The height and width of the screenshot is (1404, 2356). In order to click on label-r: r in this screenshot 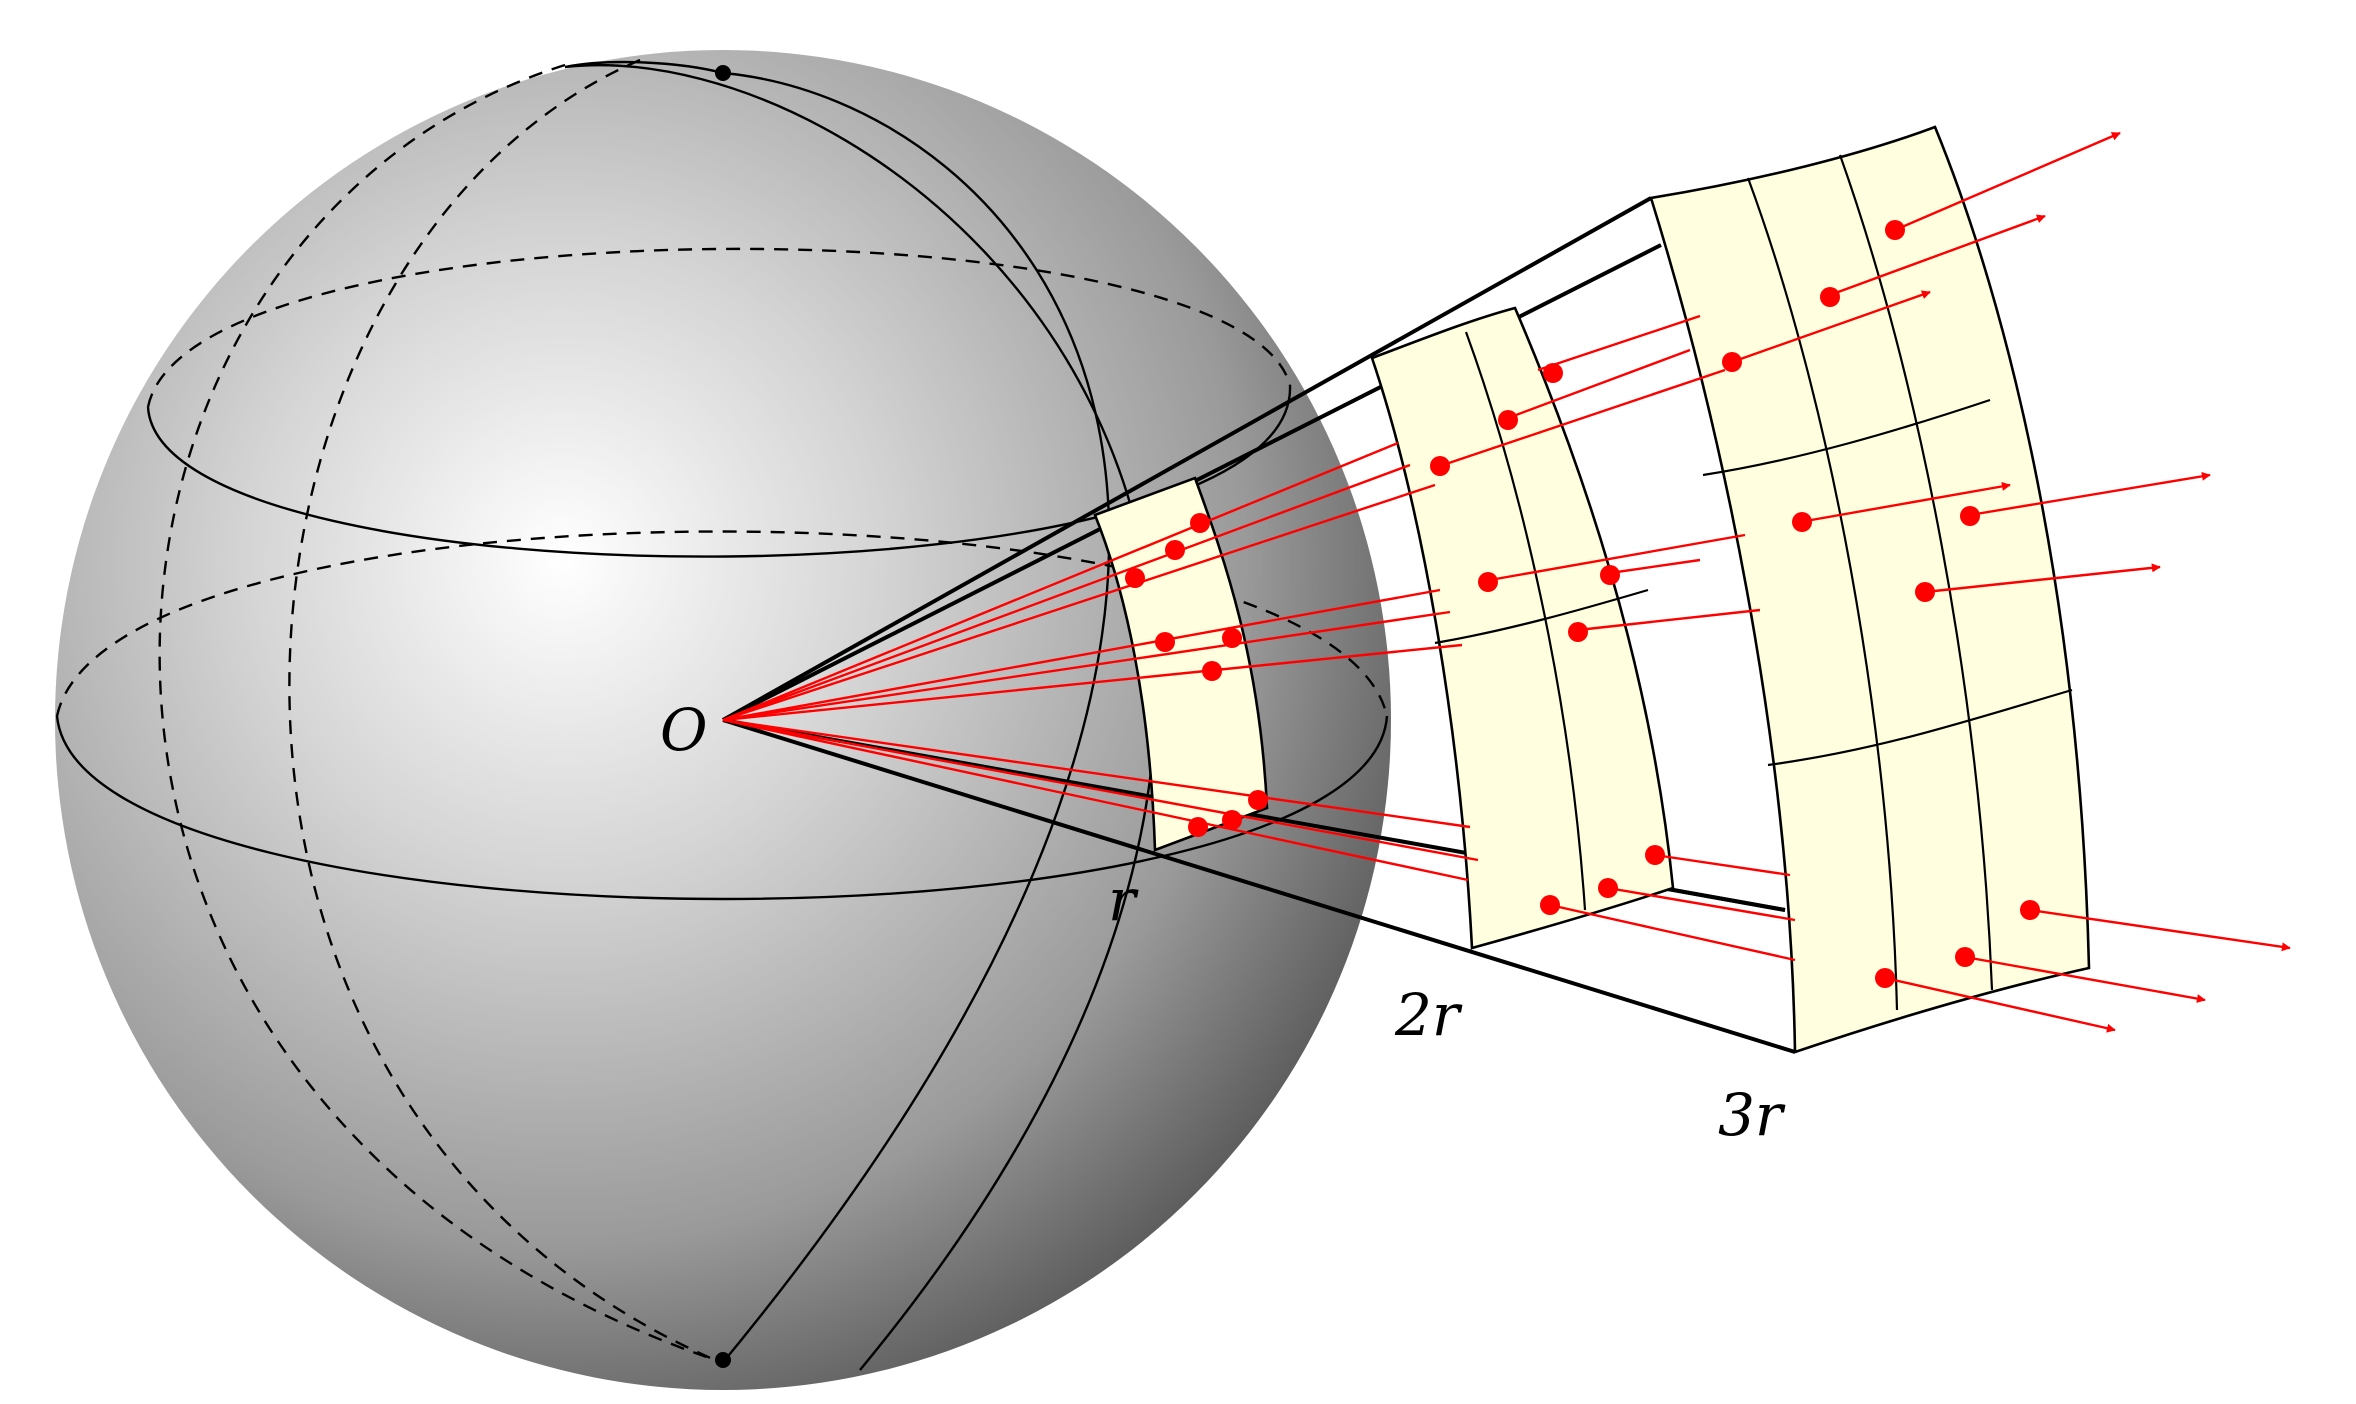, I will do `click(1123, 900)`.